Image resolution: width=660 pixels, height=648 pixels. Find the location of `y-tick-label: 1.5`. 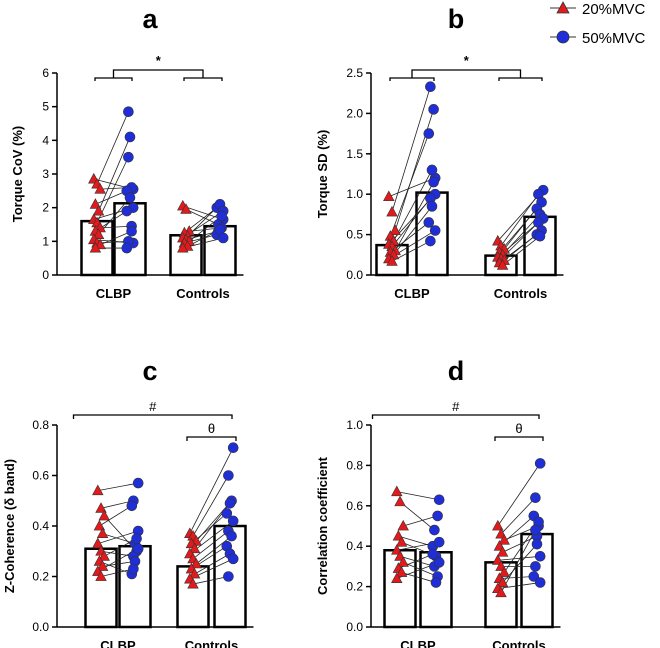

y-tick-label: 1.5 is located at coordinates (354, 154).